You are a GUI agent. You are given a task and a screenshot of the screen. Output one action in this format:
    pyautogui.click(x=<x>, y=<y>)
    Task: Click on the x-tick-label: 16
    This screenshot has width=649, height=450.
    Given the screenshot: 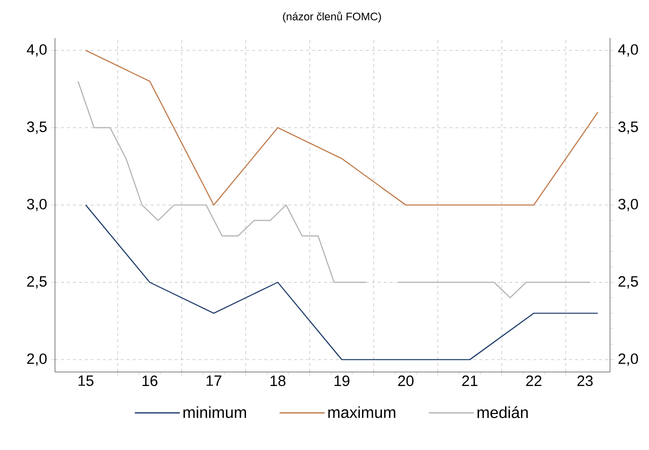 What is the action you would take?
    pyautogui.click(x=150, y=381)
    